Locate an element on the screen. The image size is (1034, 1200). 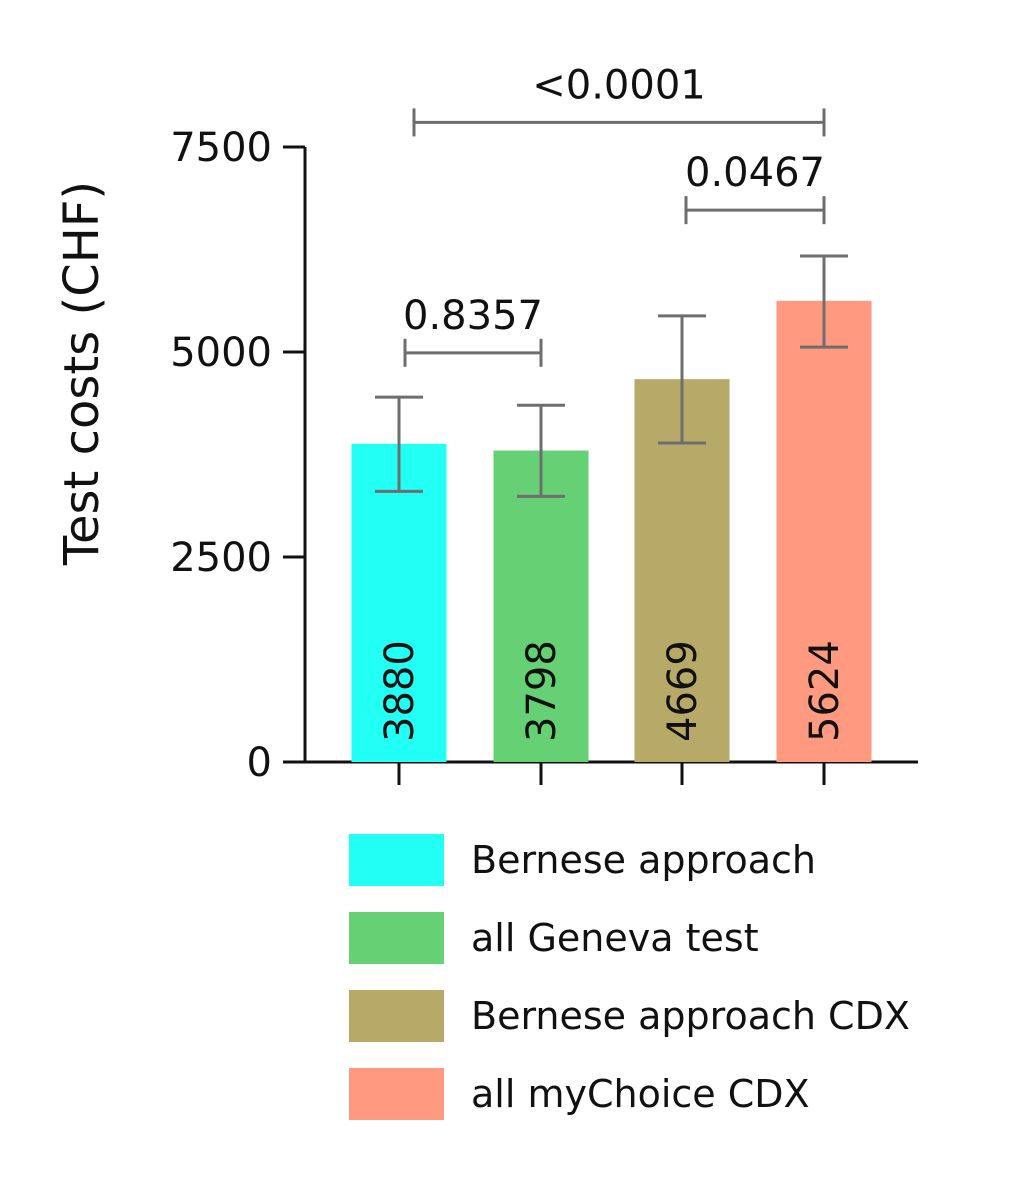
error-bars is located at coordinates (611, 376).